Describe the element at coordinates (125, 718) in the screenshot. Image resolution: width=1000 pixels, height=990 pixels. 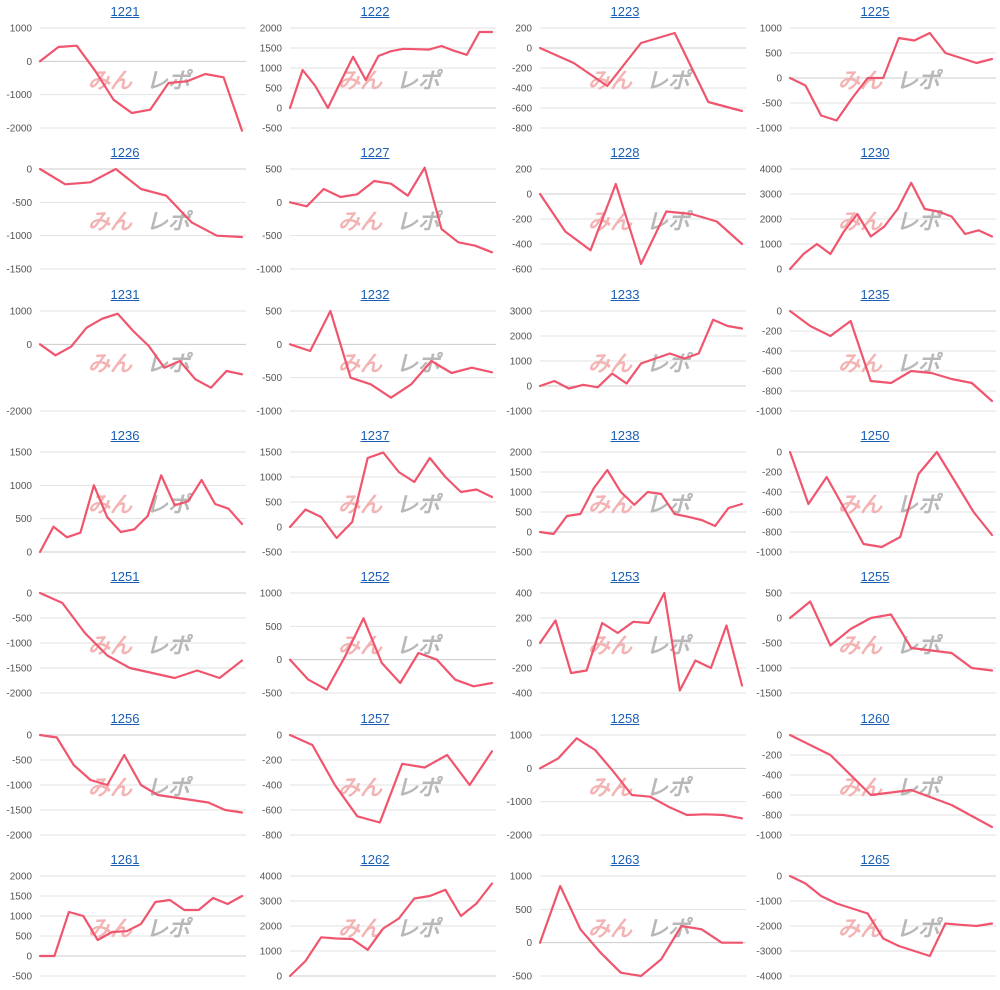
I see `chart-title-link: 1256` at that location.